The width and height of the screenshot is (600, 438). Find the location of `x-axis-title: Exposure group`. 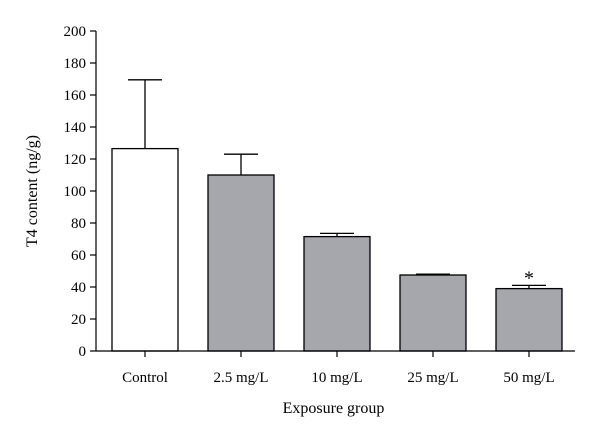

x-axis-title: Exposure group is located at coordinates (334, 408).